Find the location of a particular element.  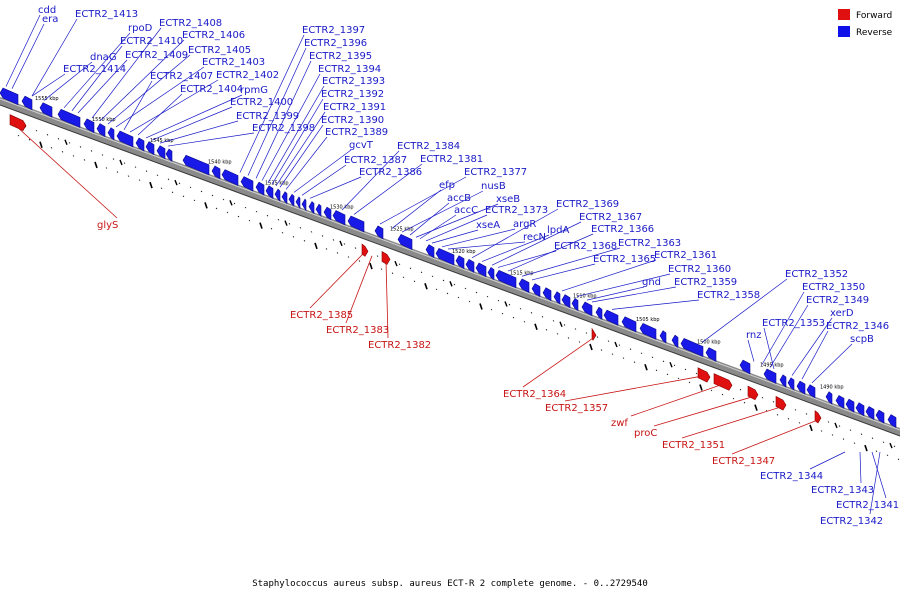

reverse-gene-label: ECTR2_1359 is located at coordinates (705, 282).